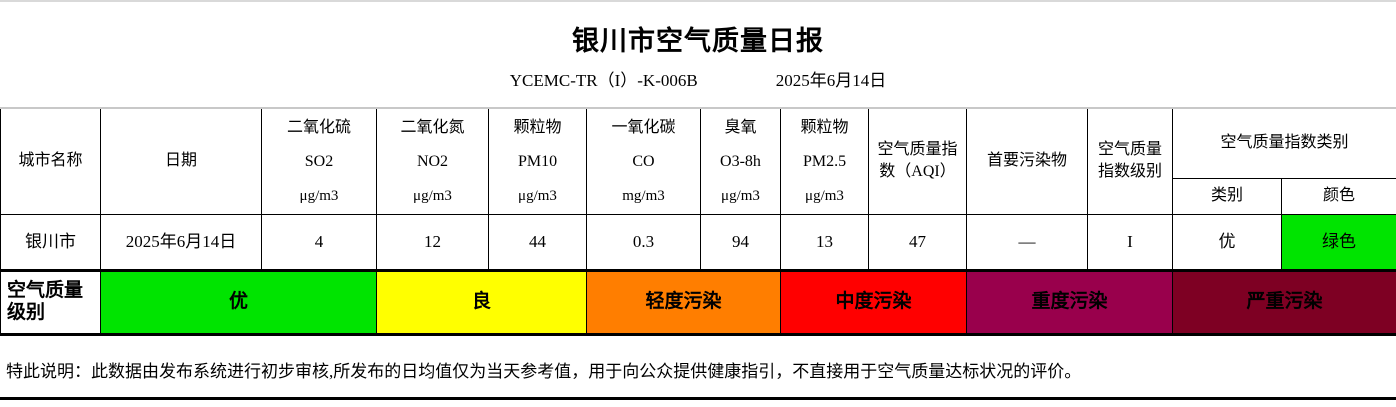 Image resolution: width=1396 pixels, height=407 pixels. I want to click on header-no2: 二氧化氮 NO2 μg/m3, so click(432, 161).